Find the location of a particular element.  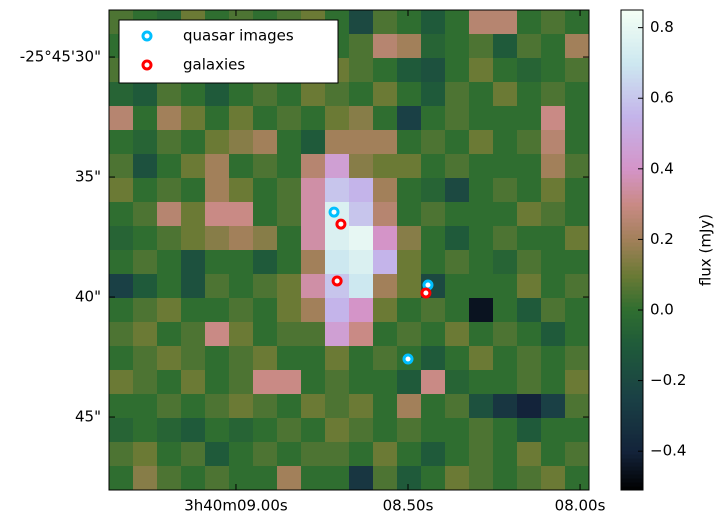

x-tick-label: 3h40m09.00s is located at coordinates (236, 506).